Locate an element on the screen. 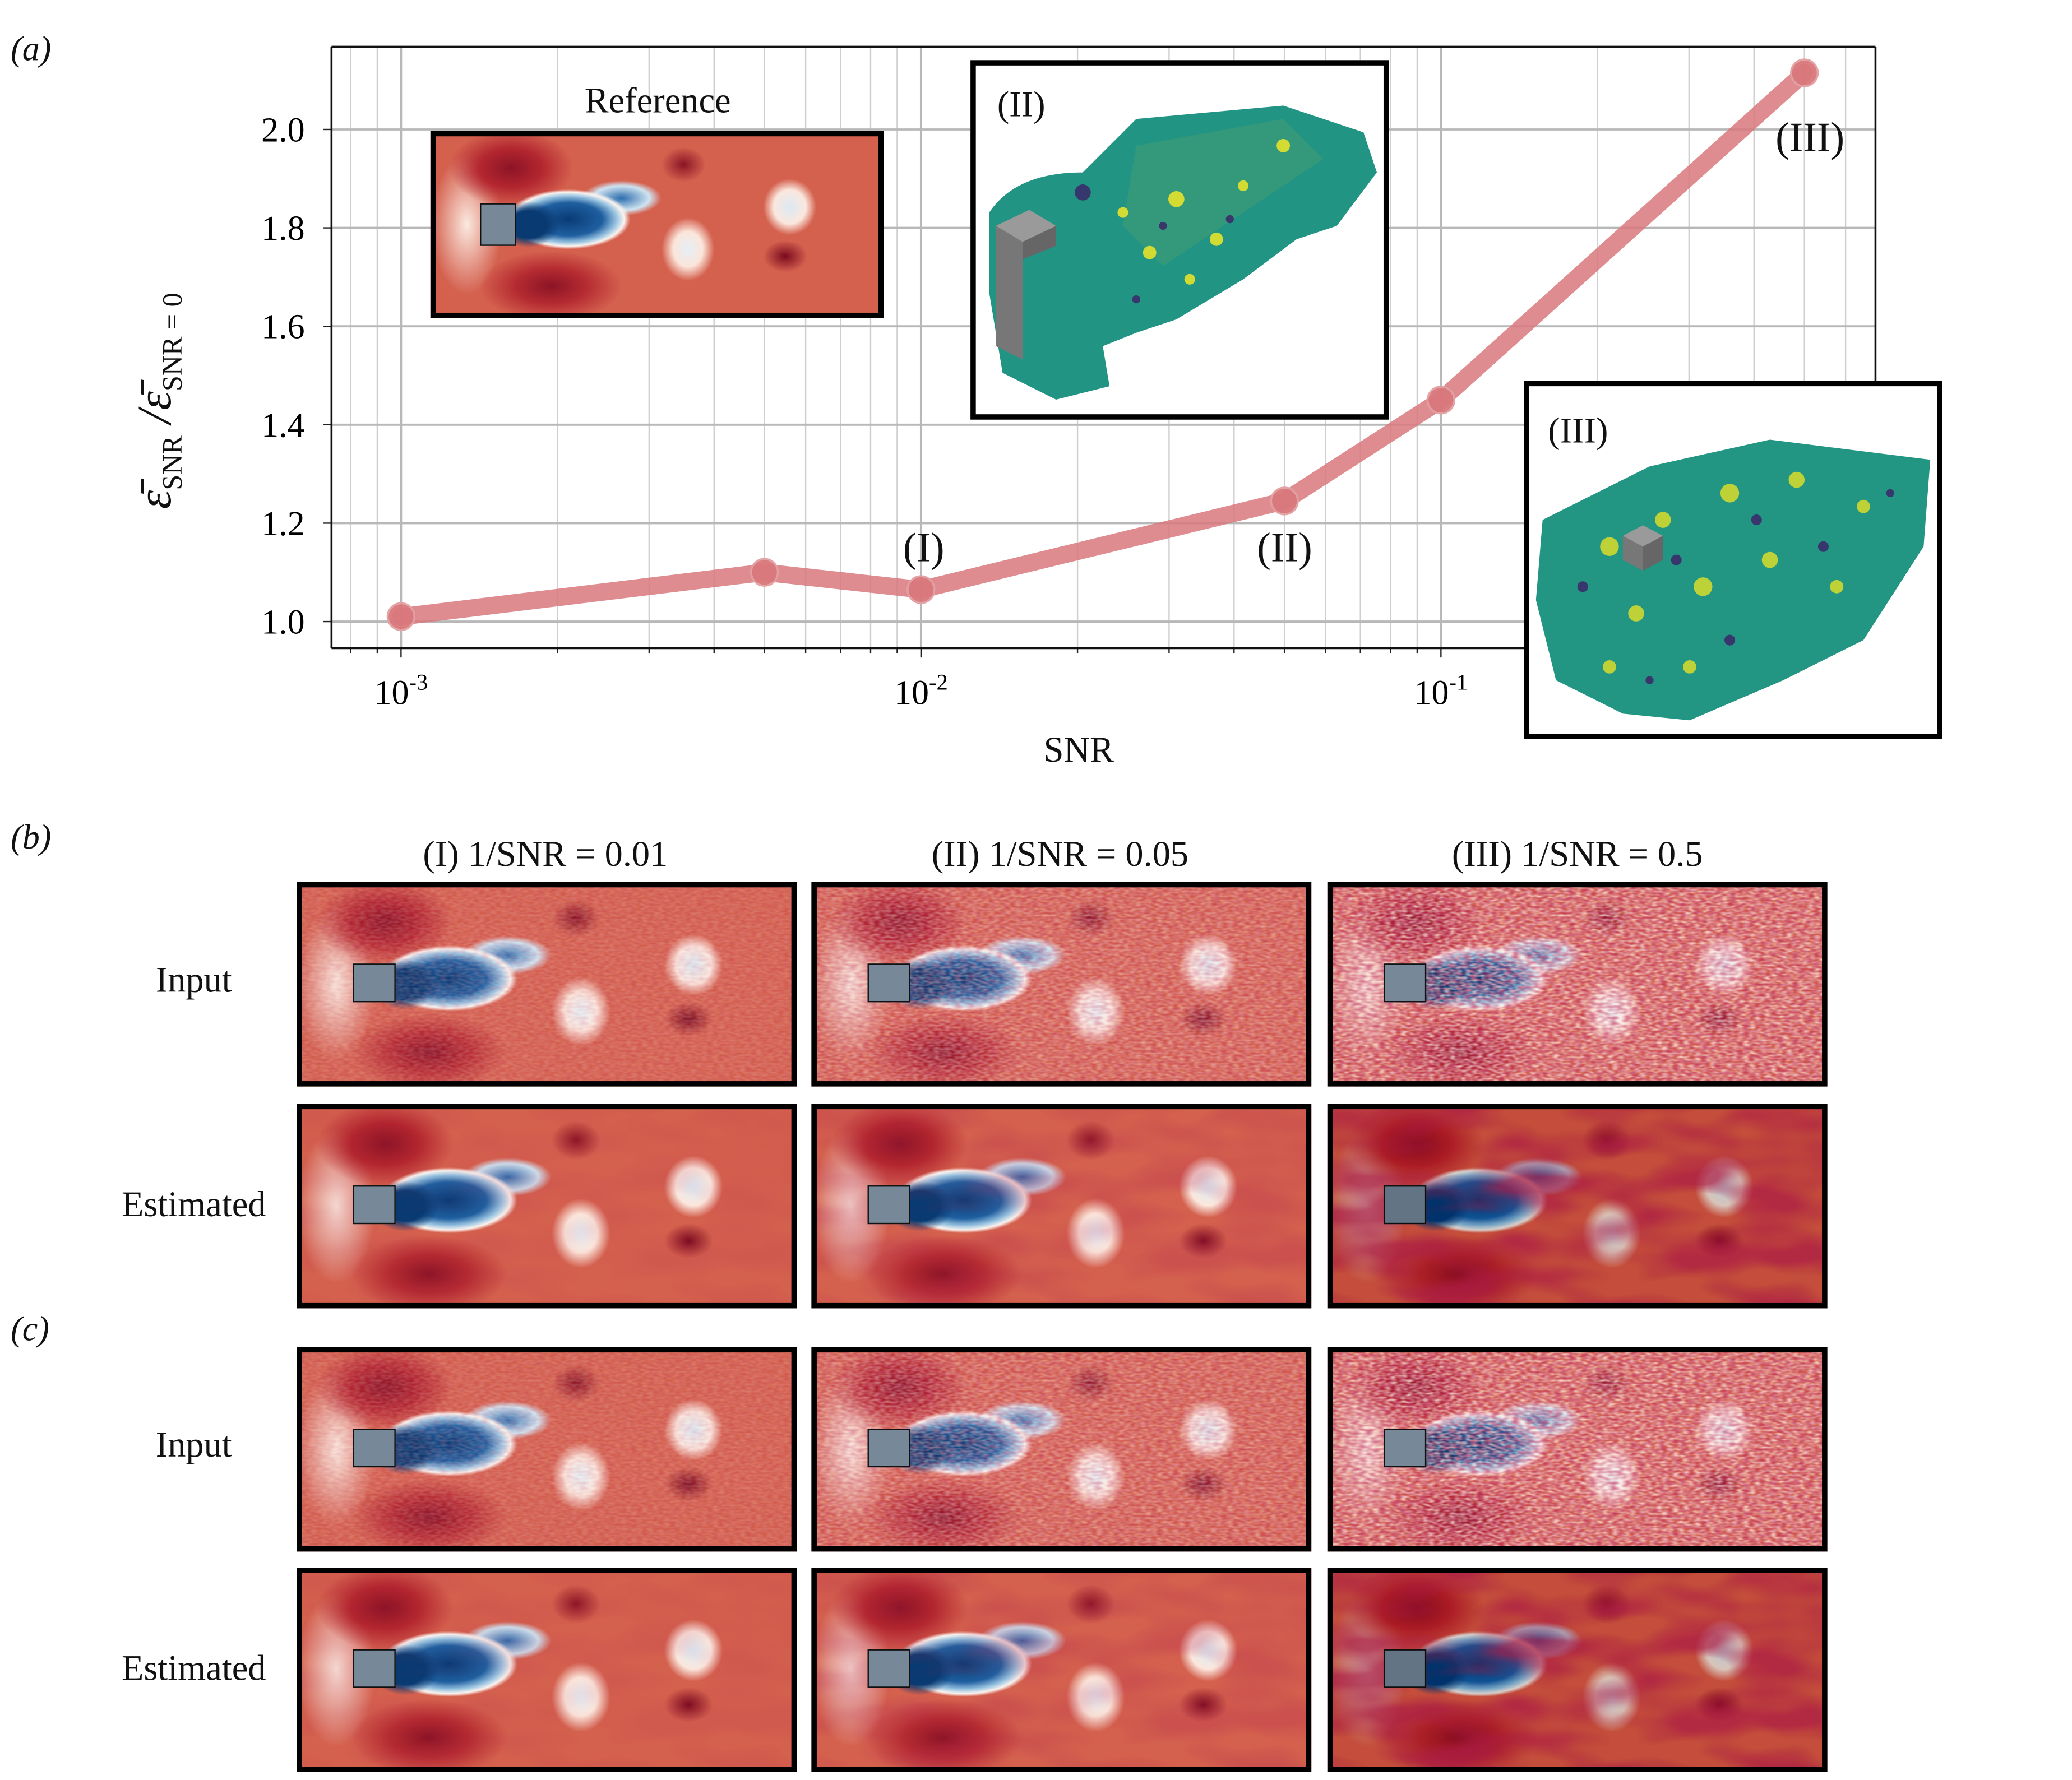 This screenshot has width=2072, height=1780. row-label-c-estimated: Estimated is located at coordinates (194, 1668).